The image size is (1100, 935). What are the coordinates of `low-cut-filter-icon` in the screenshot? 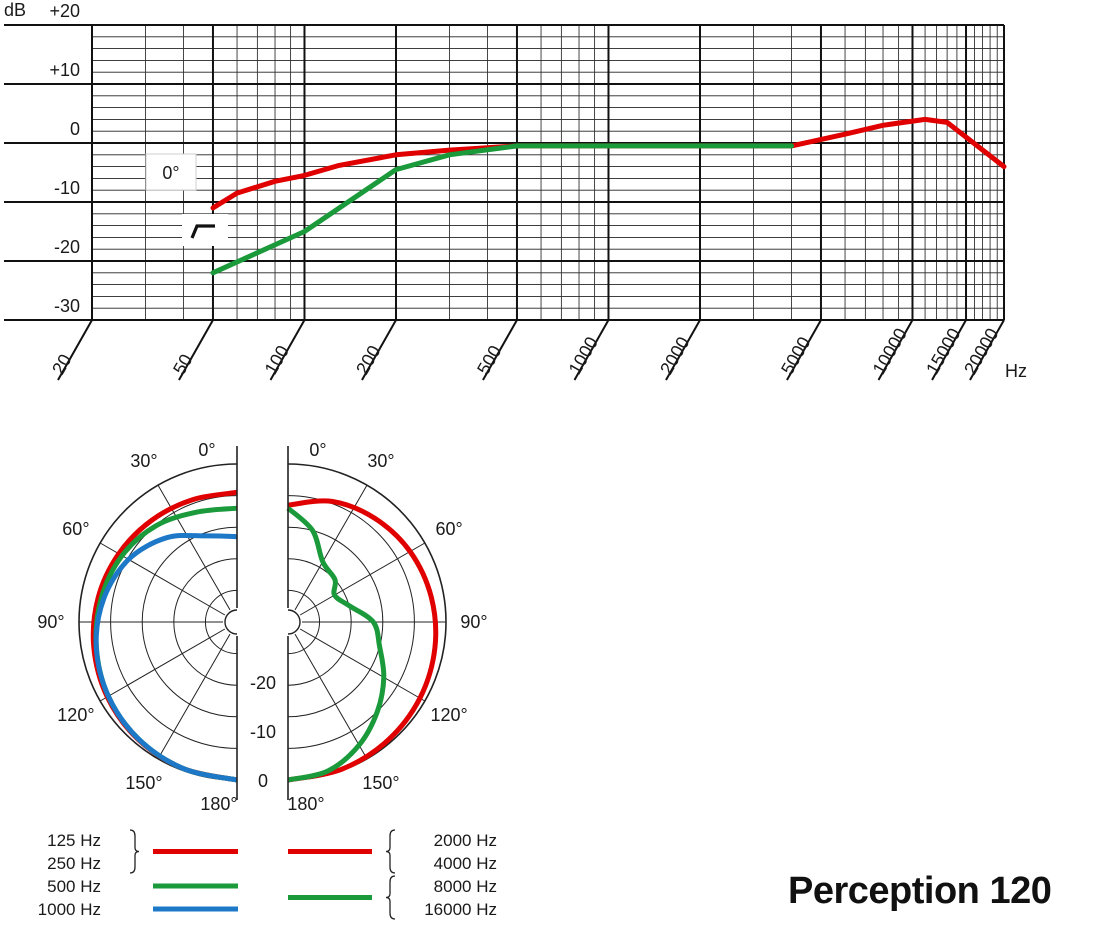 It's located at (202, 231).